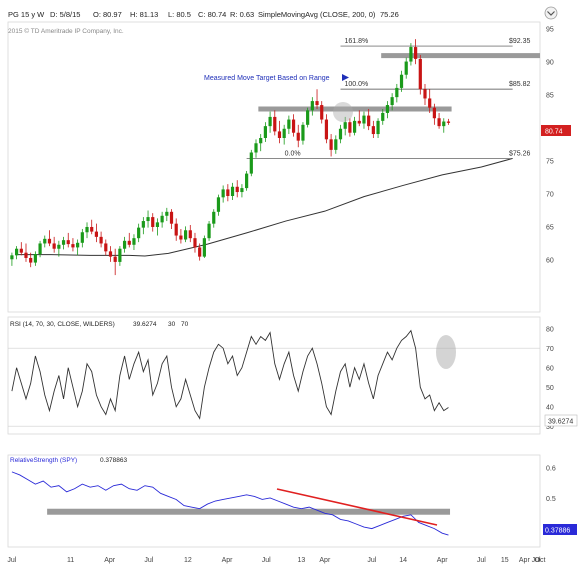 The width and height of the screenshot is (588, 581). I want to click on expand-button, so click(551, 13).